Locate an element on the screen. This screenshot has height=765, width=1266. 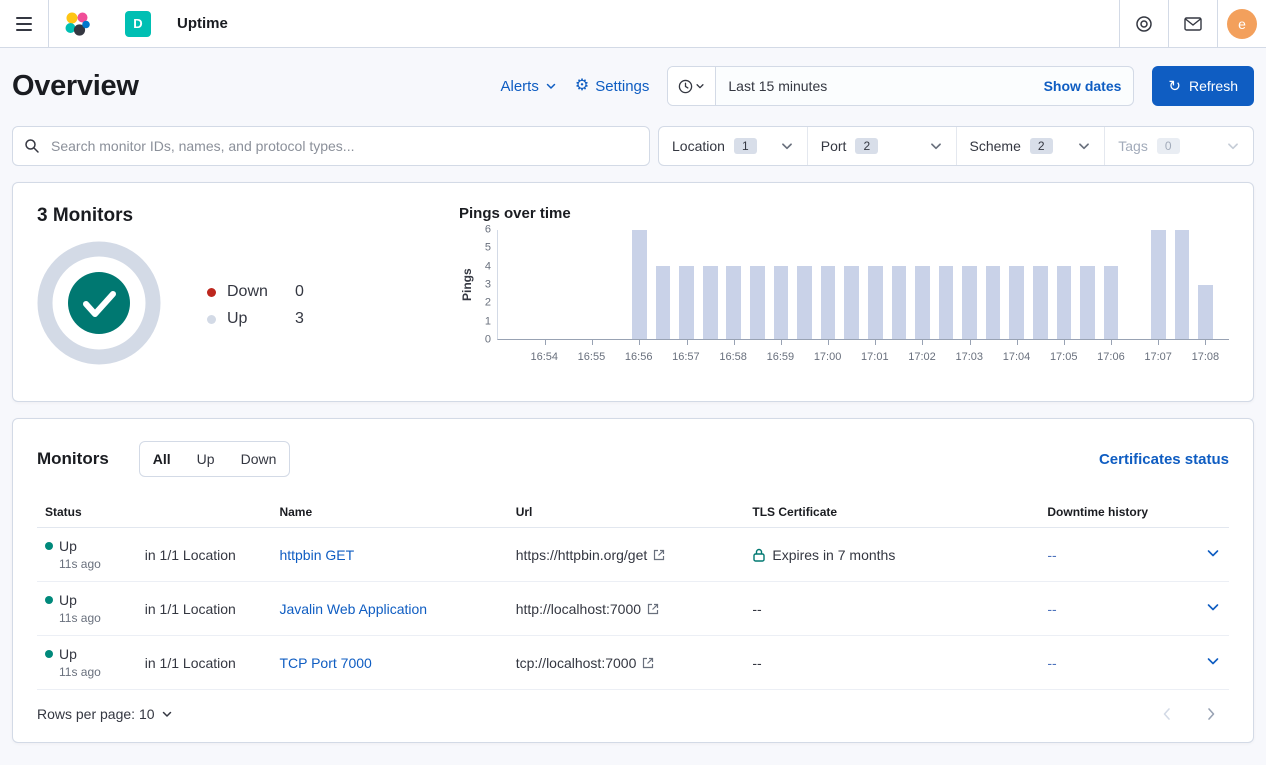
y-axis-tick-label: 3 is located at coordinates (487, 284).